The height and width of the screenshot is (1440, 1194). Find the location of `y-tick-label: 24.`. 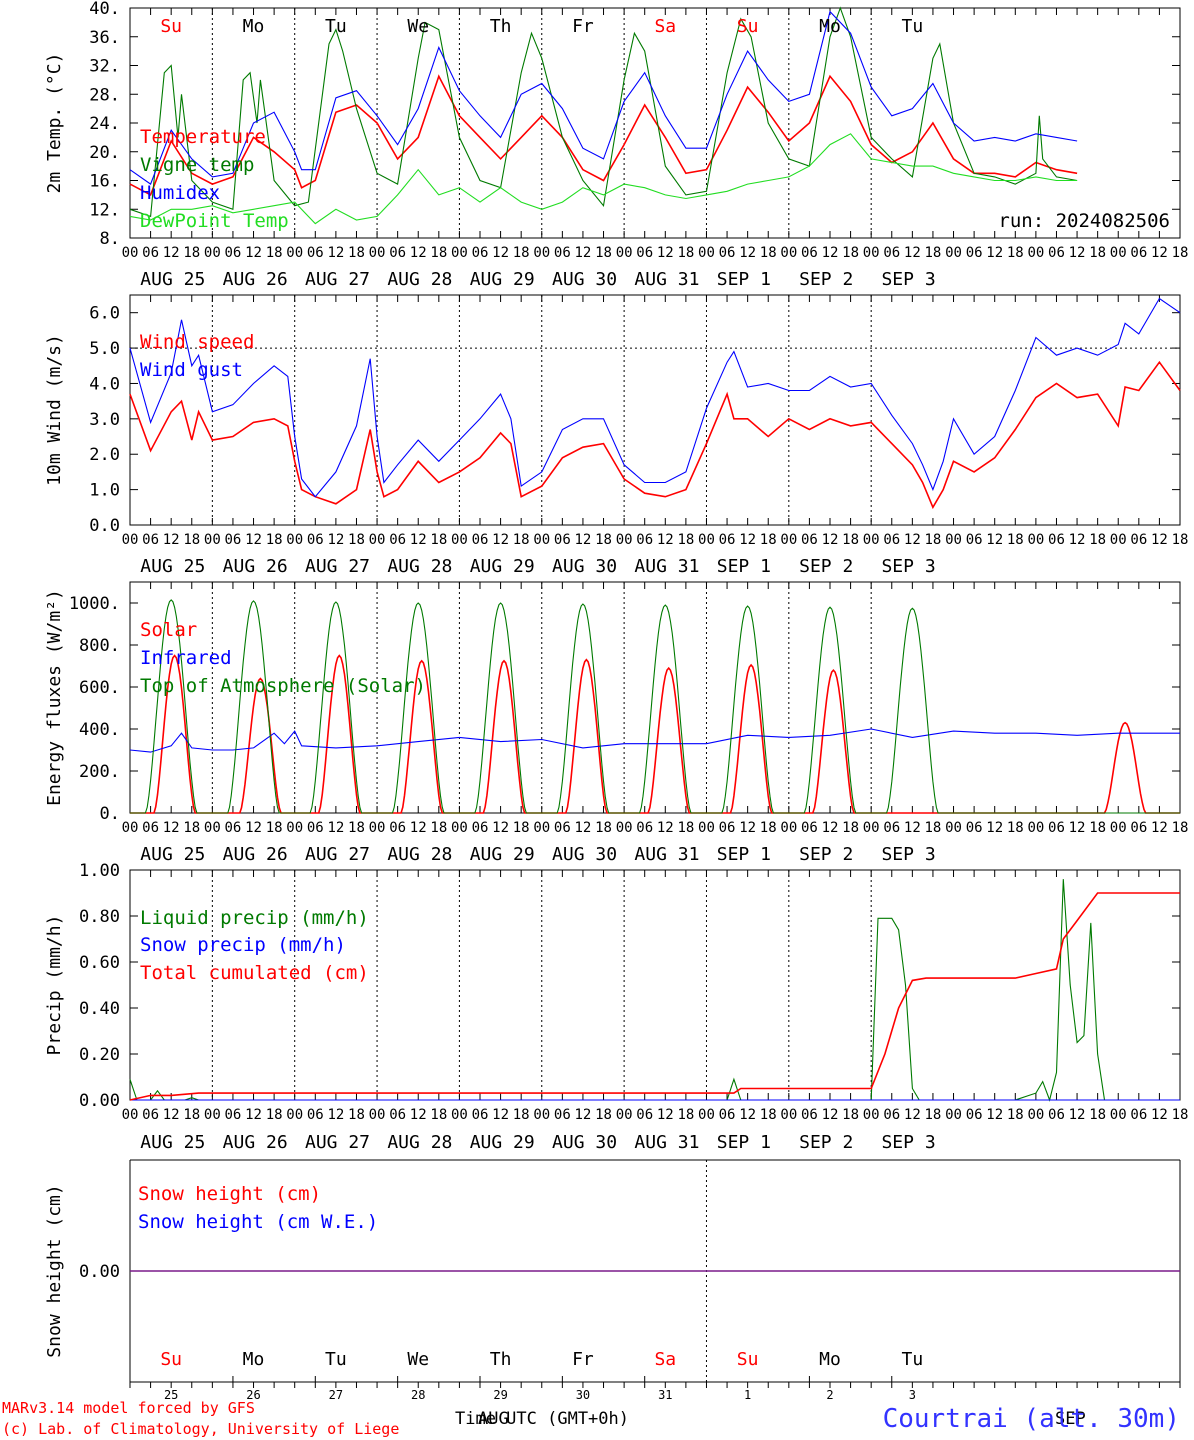

y-tick-label: 24. is located at coordinates (104, 124).